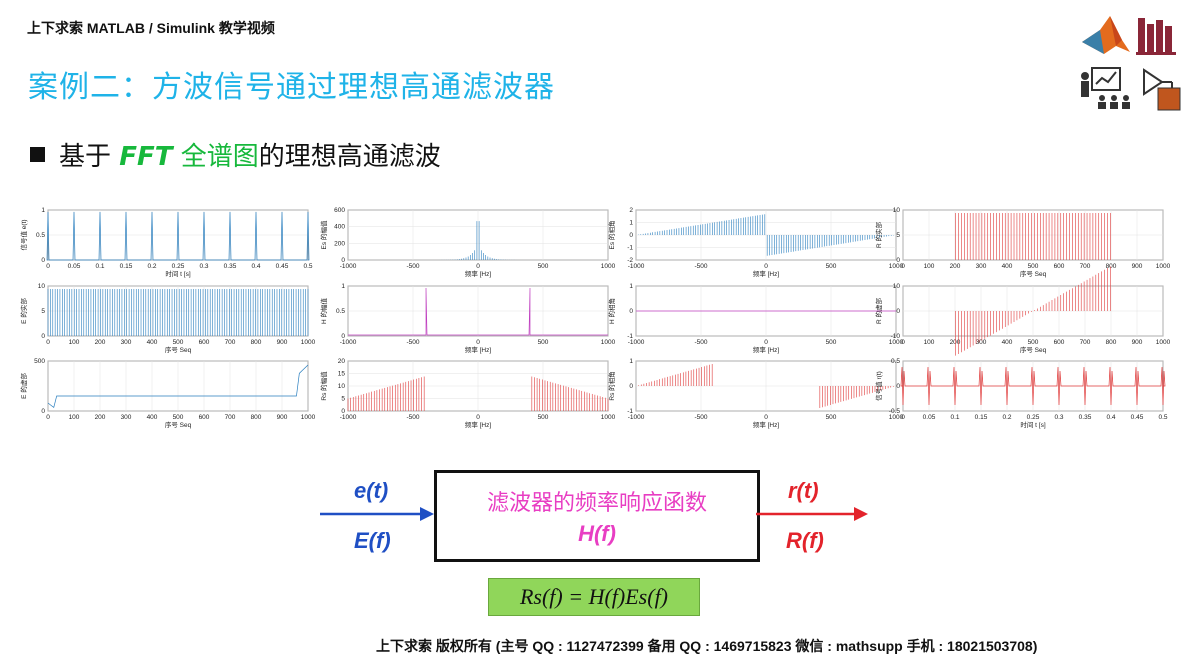 The width and height of the screenshot is (1192, 671). Describe the element at coordinates (323, 311) in the screenshot. I see `yaxis-label: H 的幅值` at that location.